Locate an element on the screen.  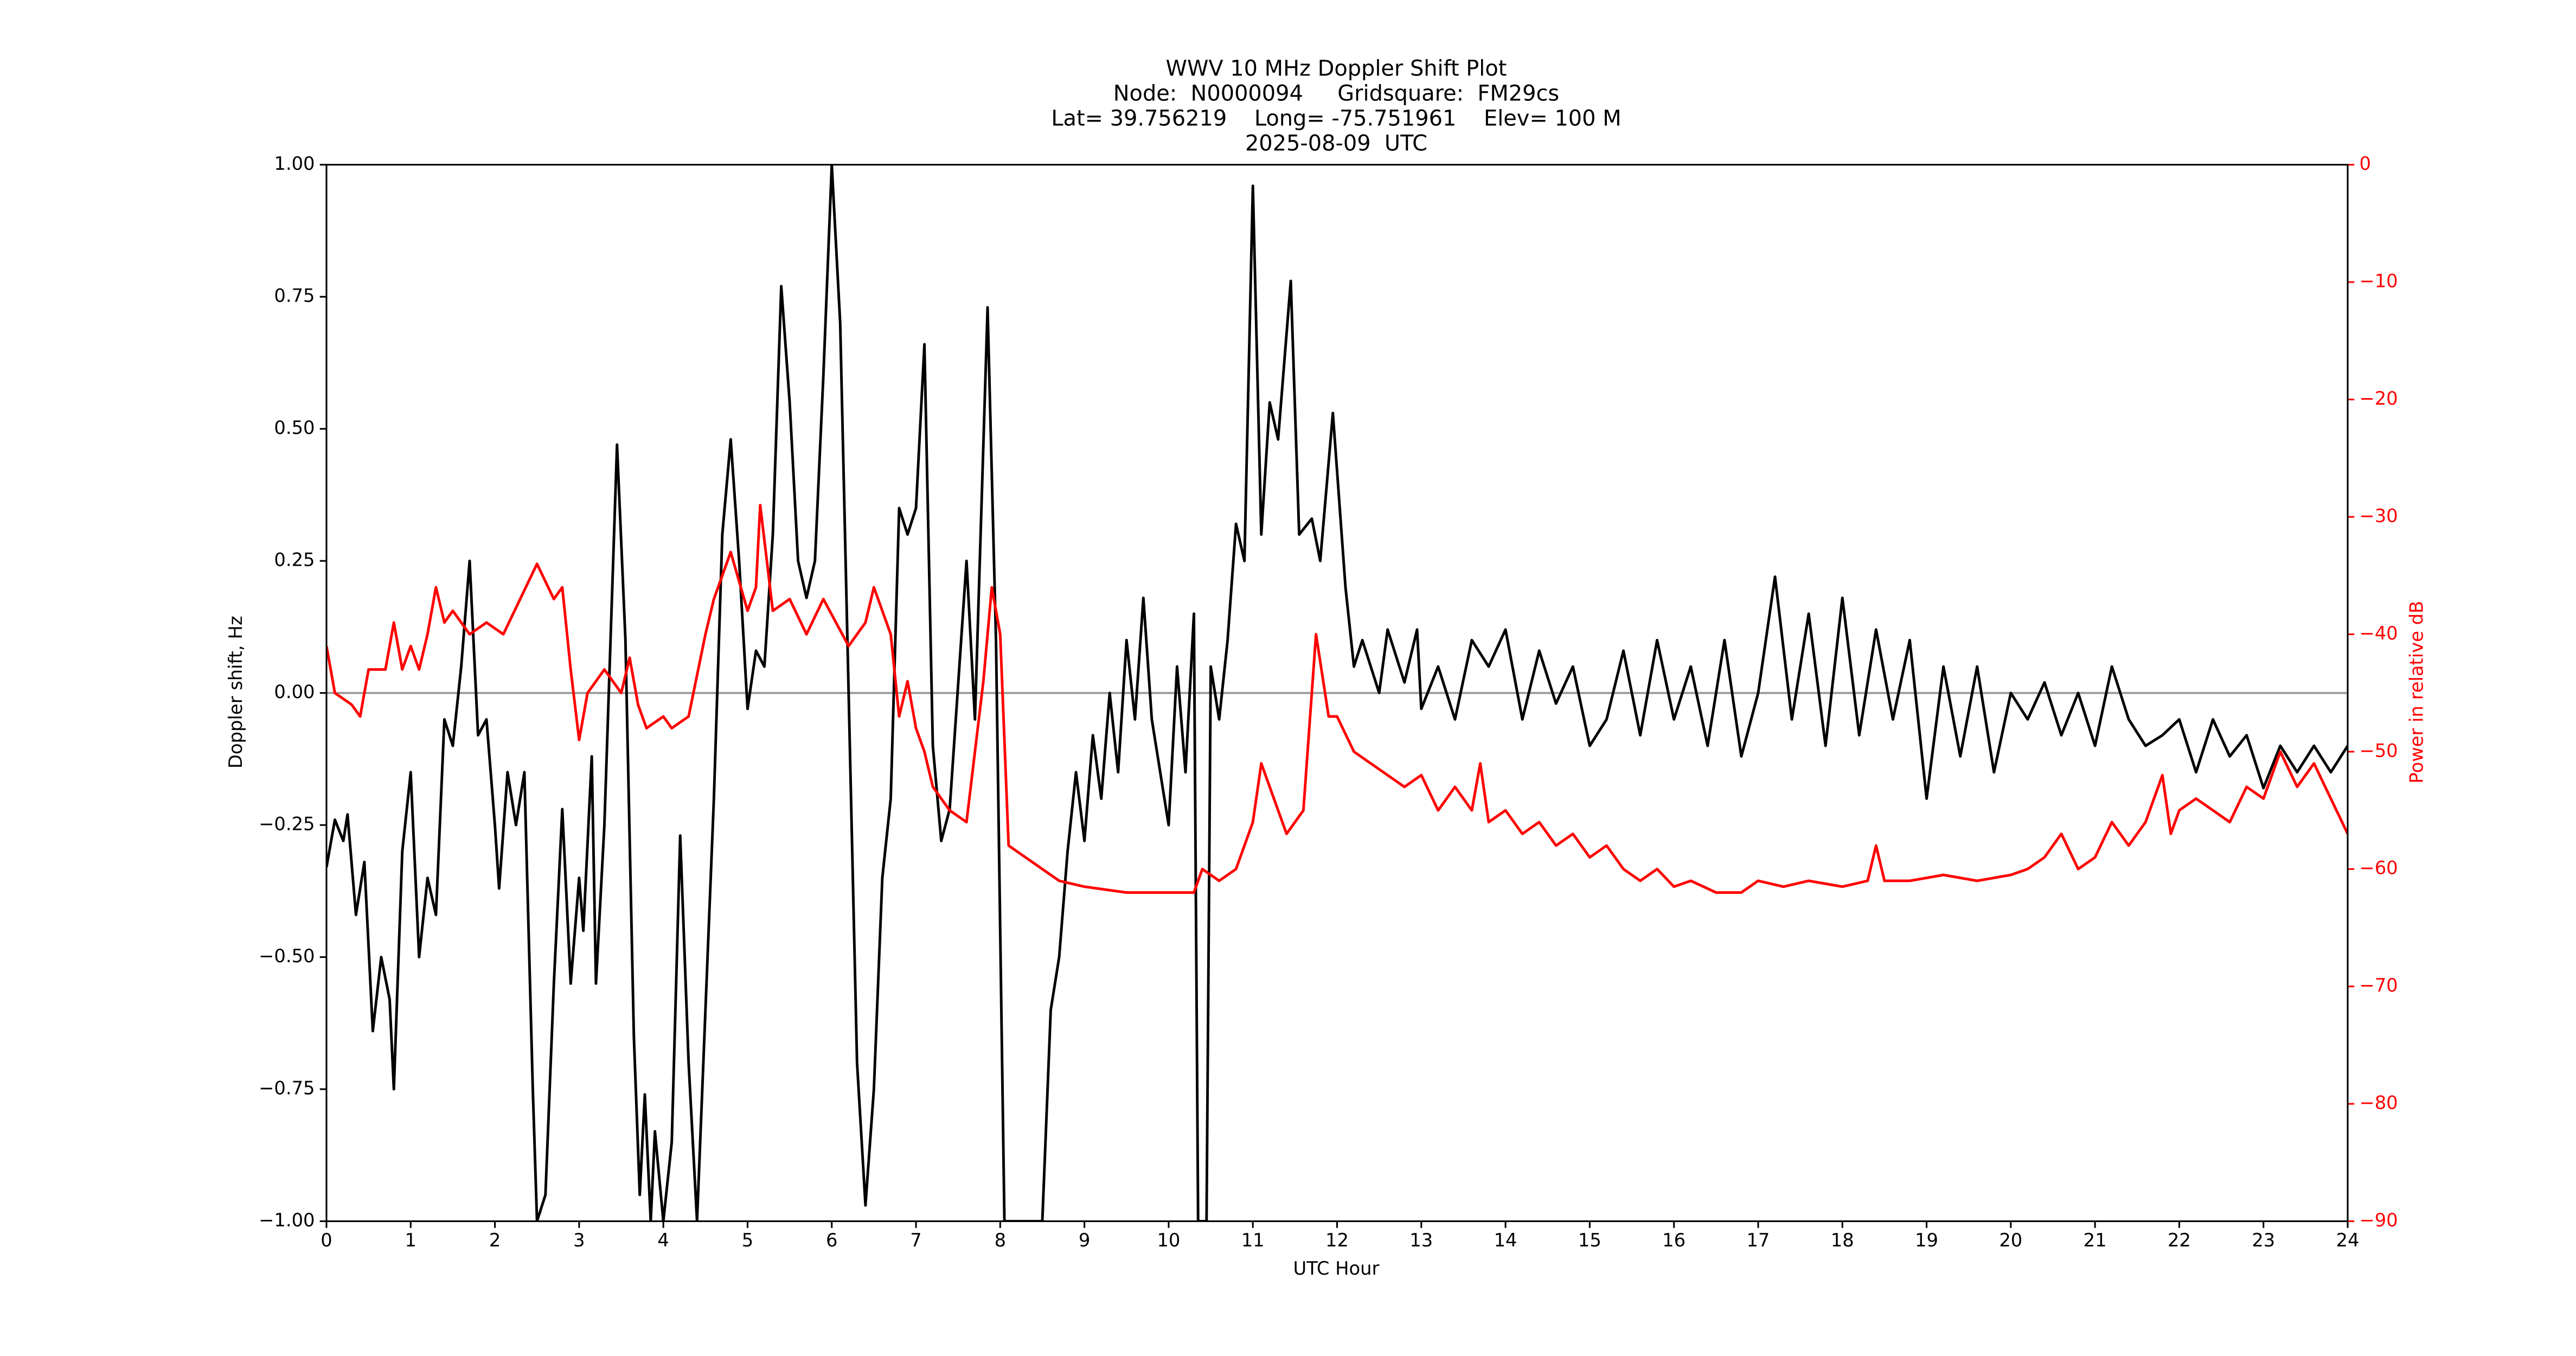
x-tick-label: 3 is located at coordinates (579, 1240).